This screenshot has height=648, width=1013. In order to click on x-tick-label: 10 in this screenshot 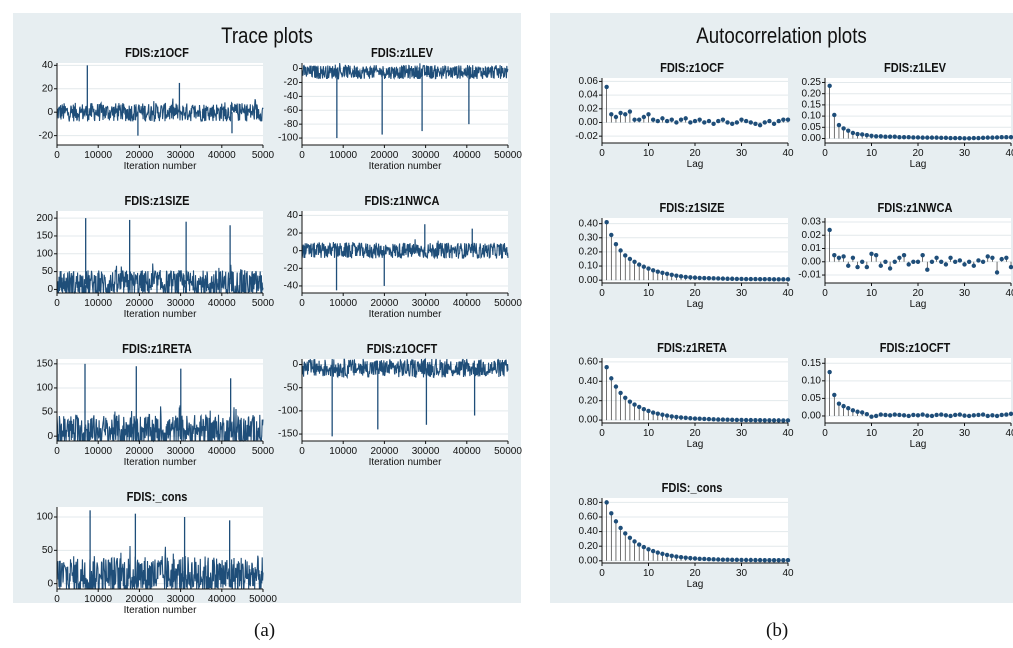, I will do `click(872, 293)`.